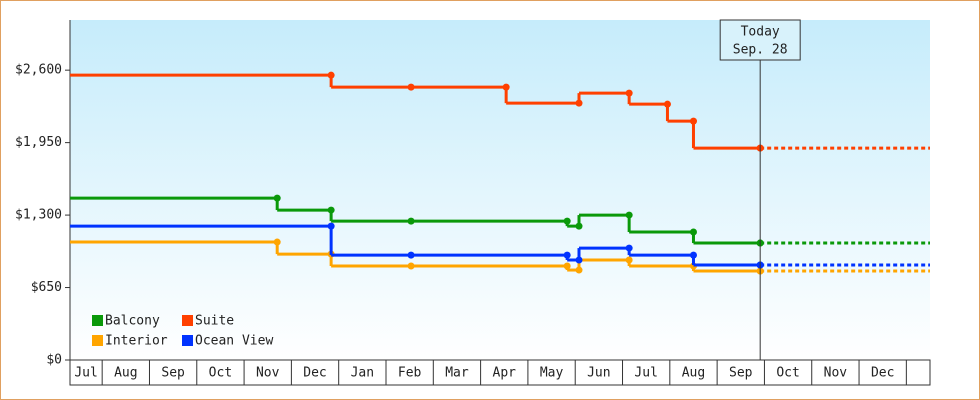  I want to click on y-tick-label: $0, so click(54, 360).